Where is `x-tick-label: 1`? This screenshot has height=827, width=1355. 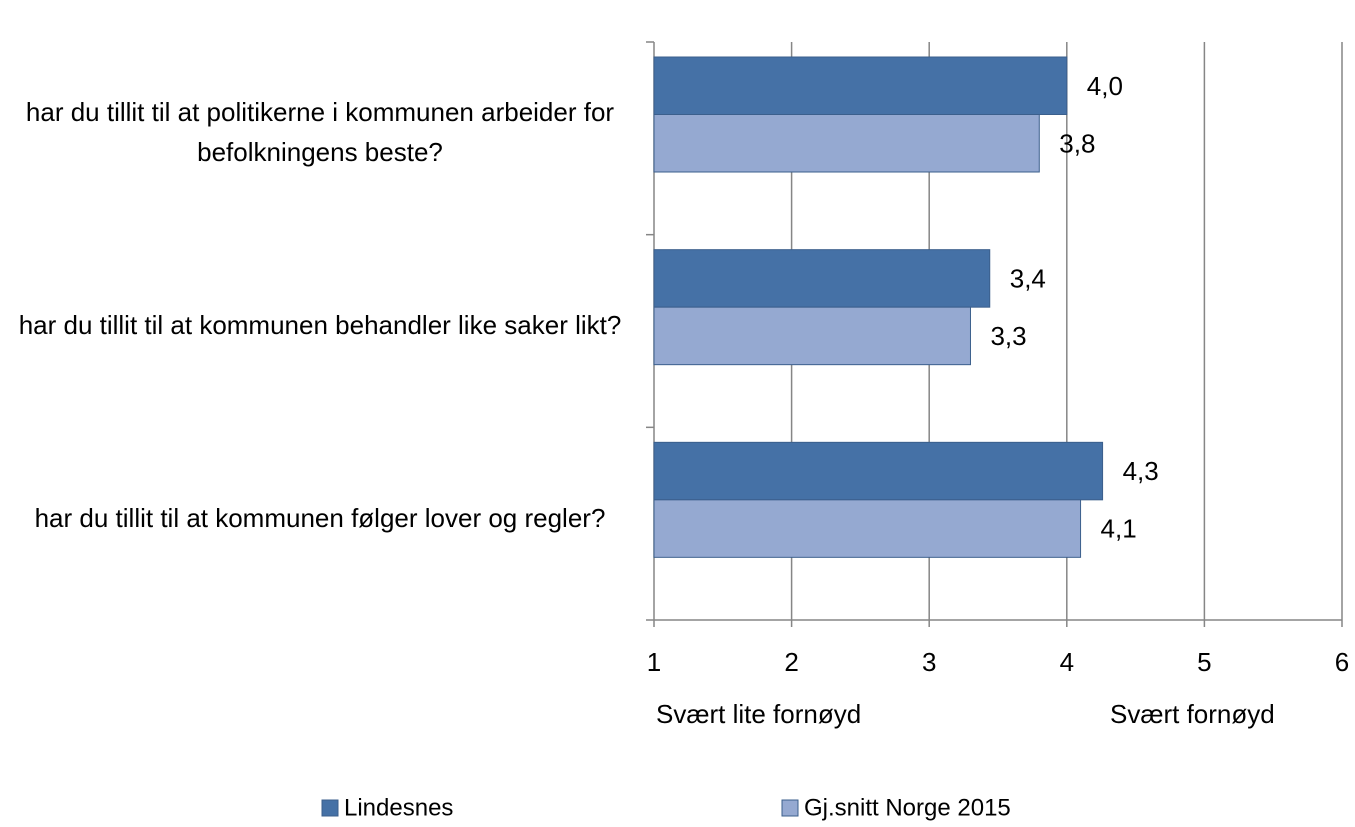
x-tick-label: 1 is located at coordinates (654, 662).